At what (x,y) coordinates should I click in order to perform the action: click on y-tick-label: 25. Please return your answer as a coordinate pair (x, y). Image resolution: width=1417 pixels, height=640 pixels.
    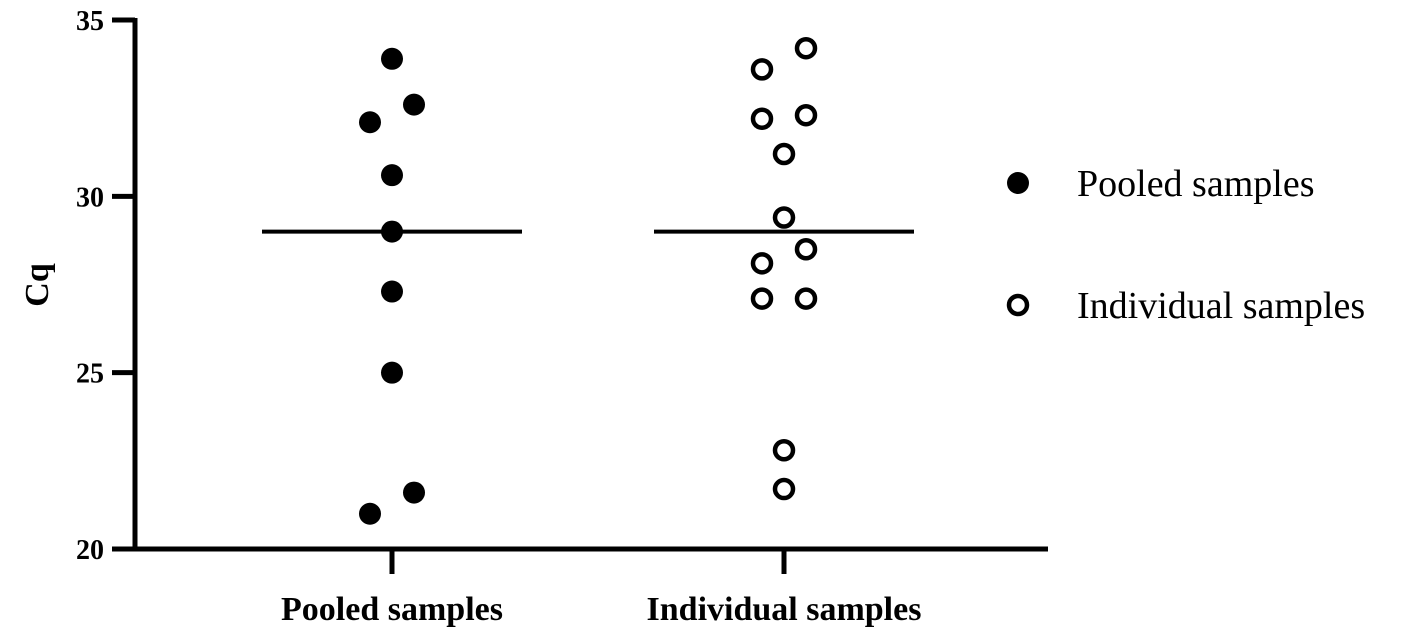
    Looking at the image, I should click on (90, 374).